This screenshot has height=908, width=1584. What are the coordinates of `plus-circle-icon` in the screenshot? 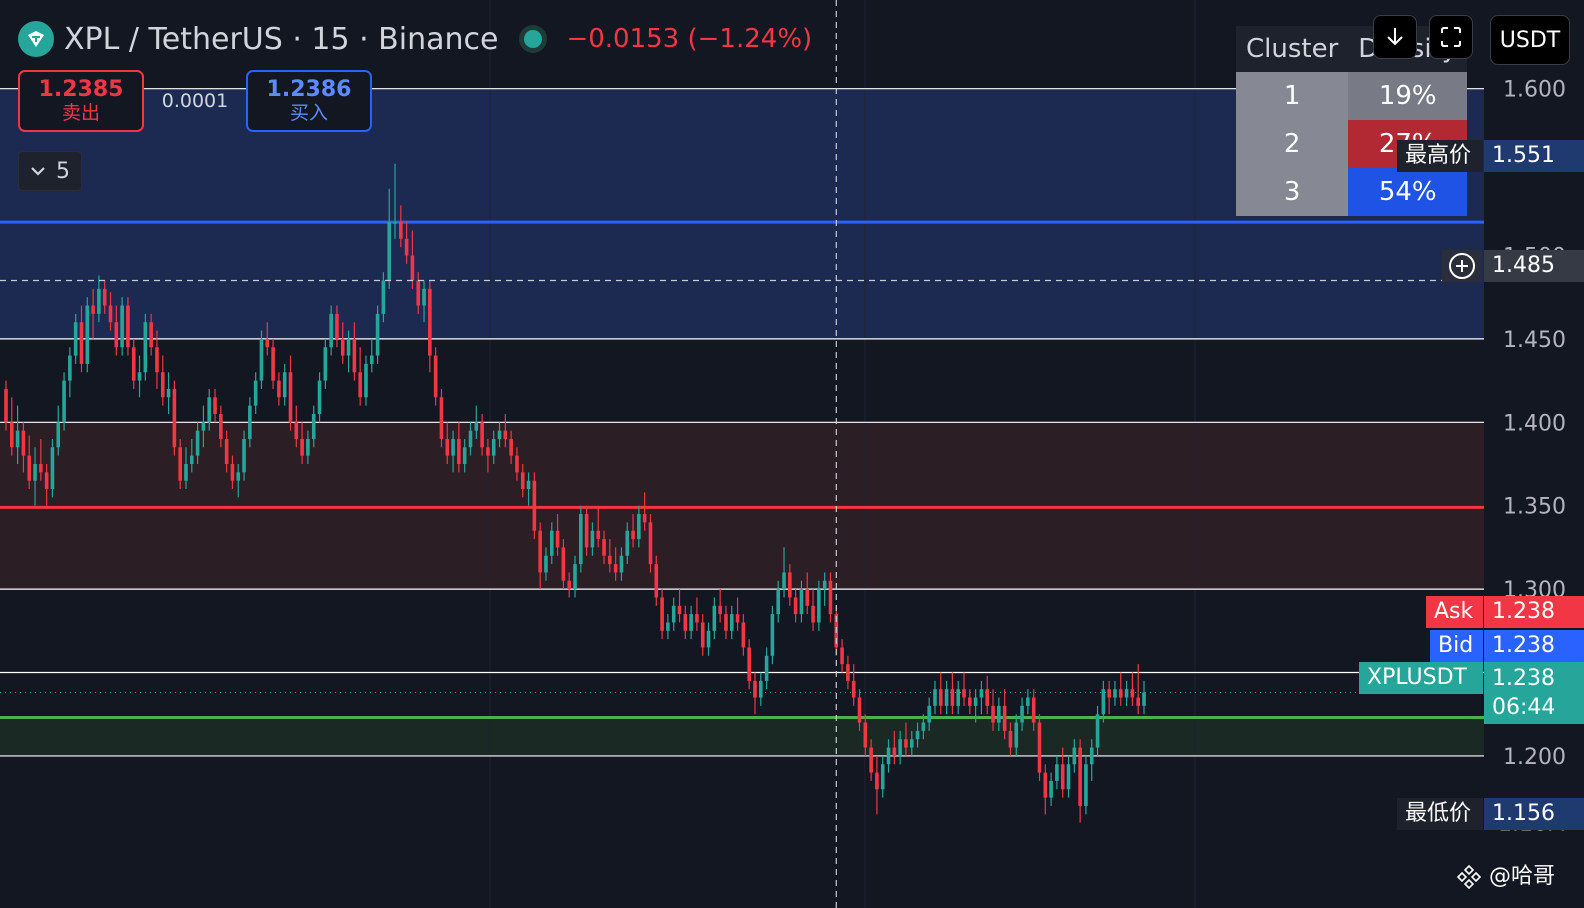 It's located at (1462, 266).